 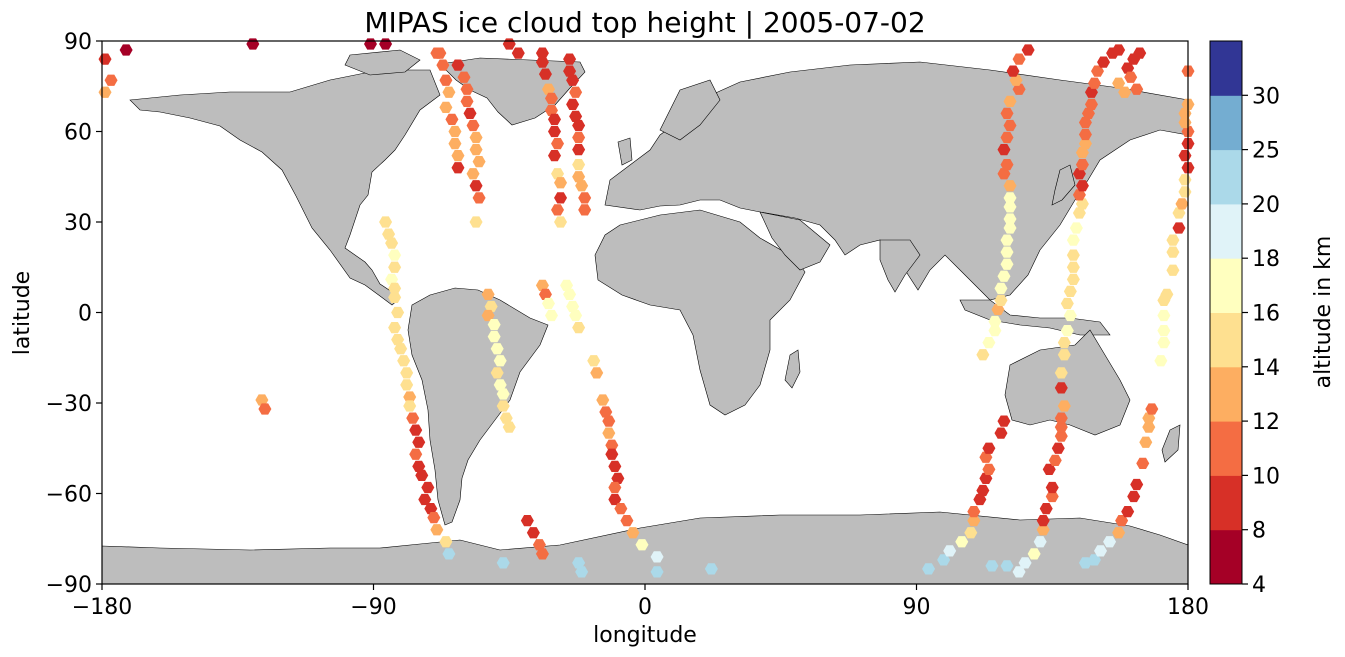 I want to click on colorbar-tick-label: 12, so click(x=1266, y=422).